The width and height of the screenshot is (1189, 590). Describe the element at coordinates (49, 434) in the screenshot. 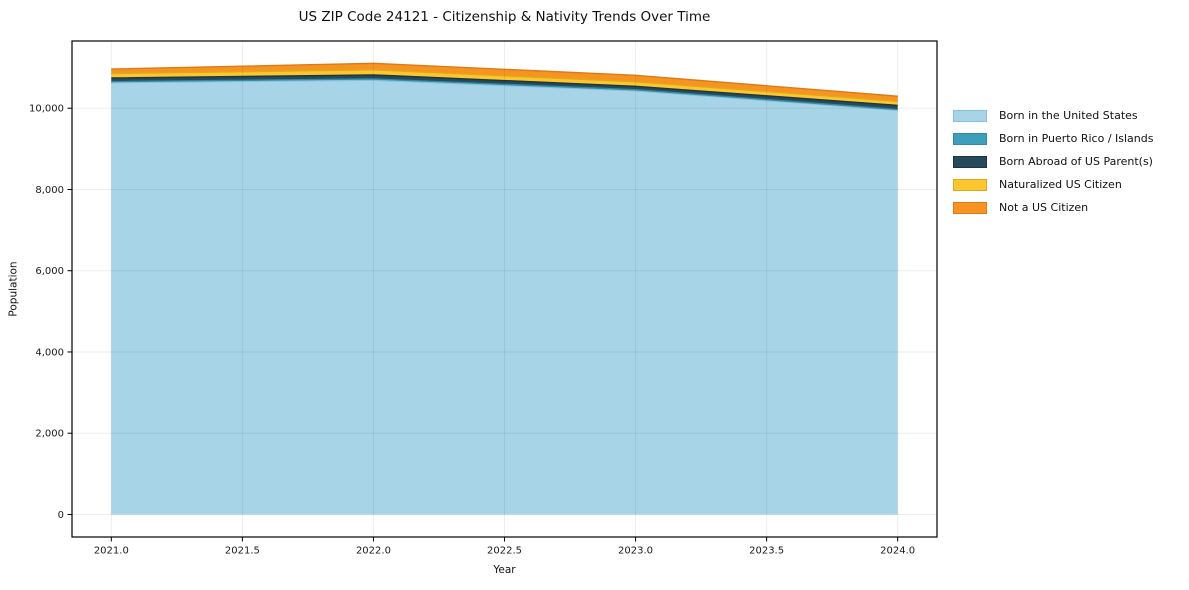

I see `svg-text: 2,000` at that location.